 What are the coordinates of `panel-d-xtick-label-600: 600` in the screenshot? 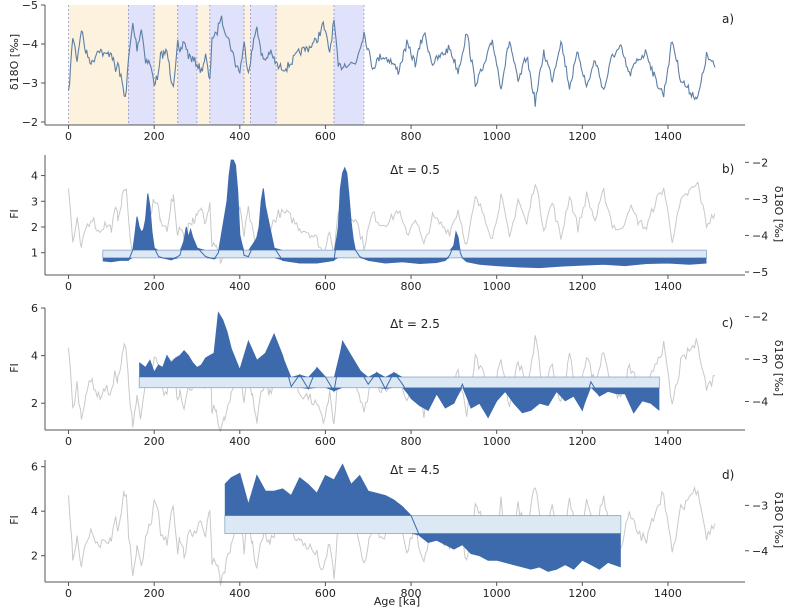 It's located at (325, 593).